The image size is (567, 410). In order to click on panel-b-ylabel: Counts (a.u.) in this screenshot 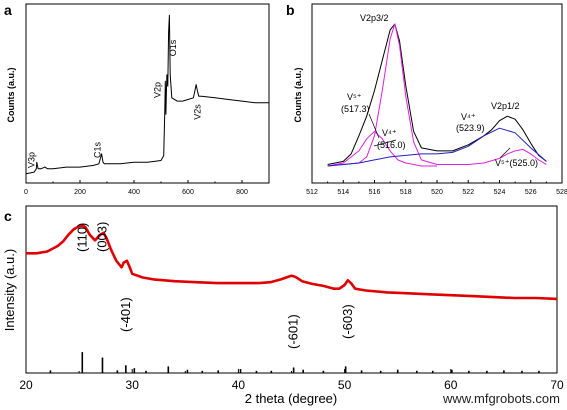, I will do `click(298, 95)`.